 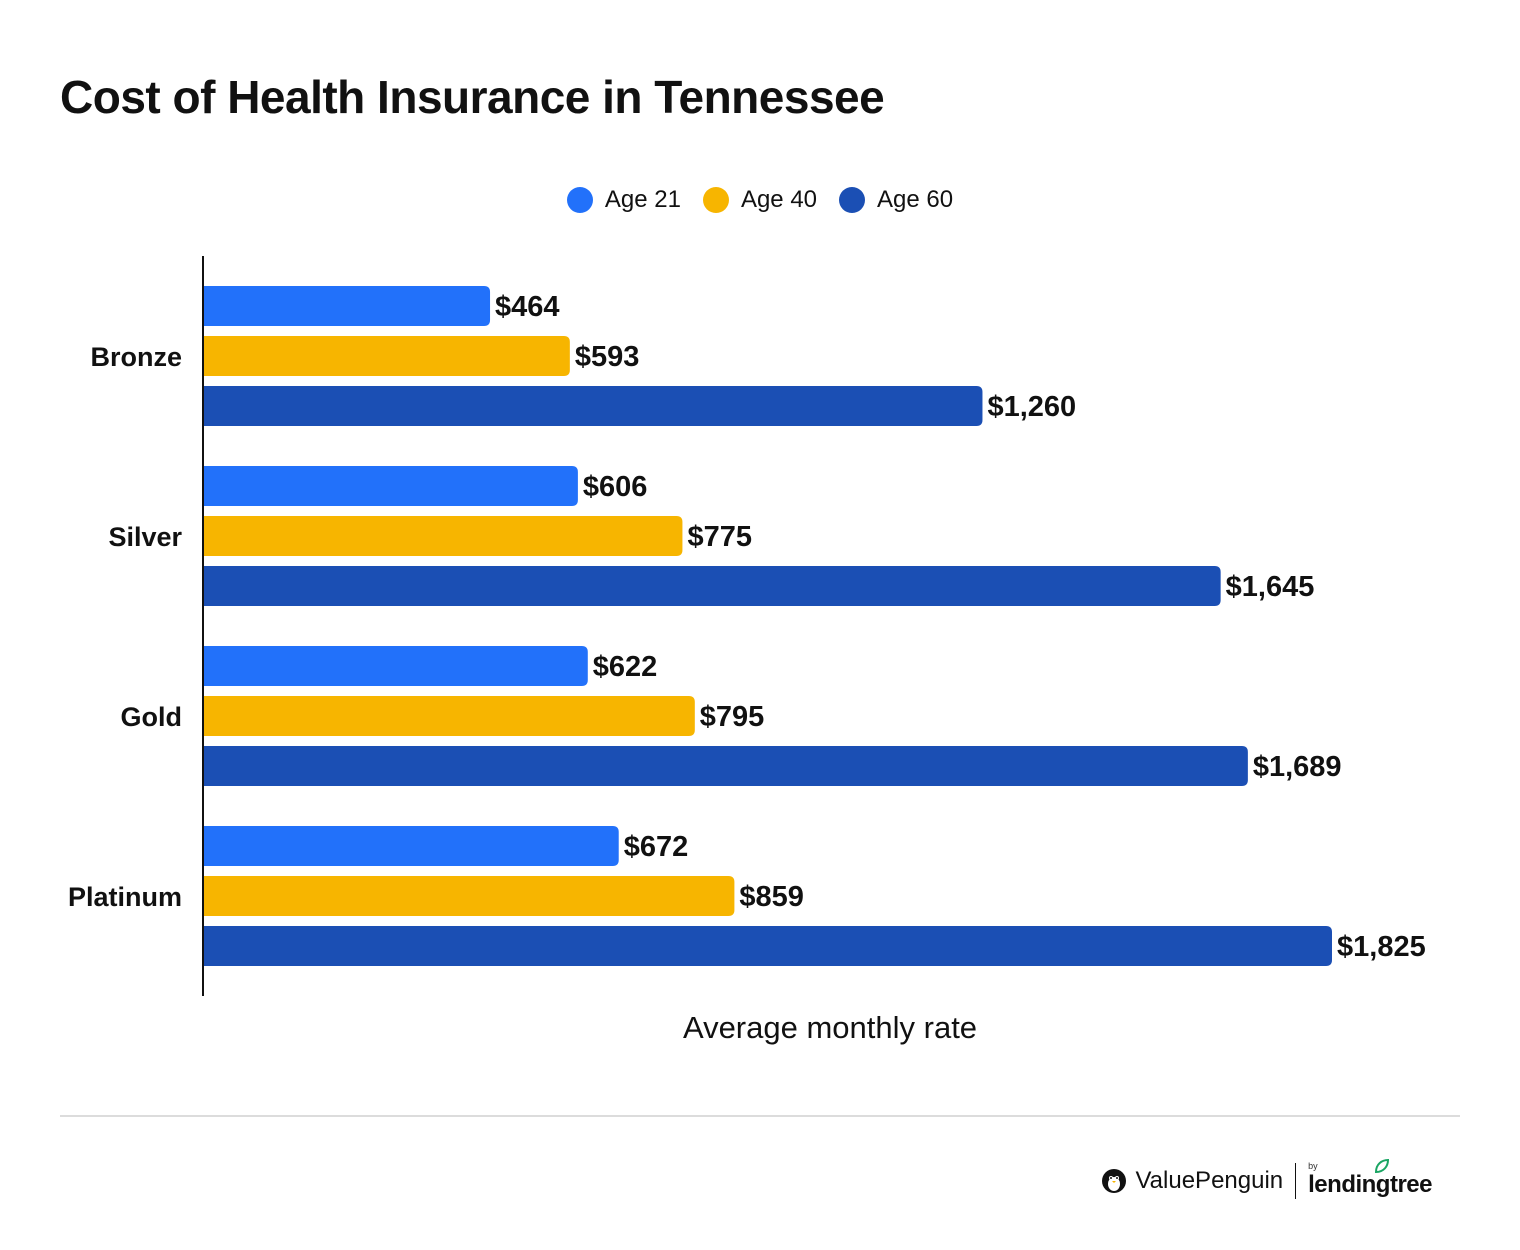 What do you see at coordinates (1297, 767) in the screenshot?
I see `data-label-gold-age-60: $1,689` at bounding box center [1297, 767].